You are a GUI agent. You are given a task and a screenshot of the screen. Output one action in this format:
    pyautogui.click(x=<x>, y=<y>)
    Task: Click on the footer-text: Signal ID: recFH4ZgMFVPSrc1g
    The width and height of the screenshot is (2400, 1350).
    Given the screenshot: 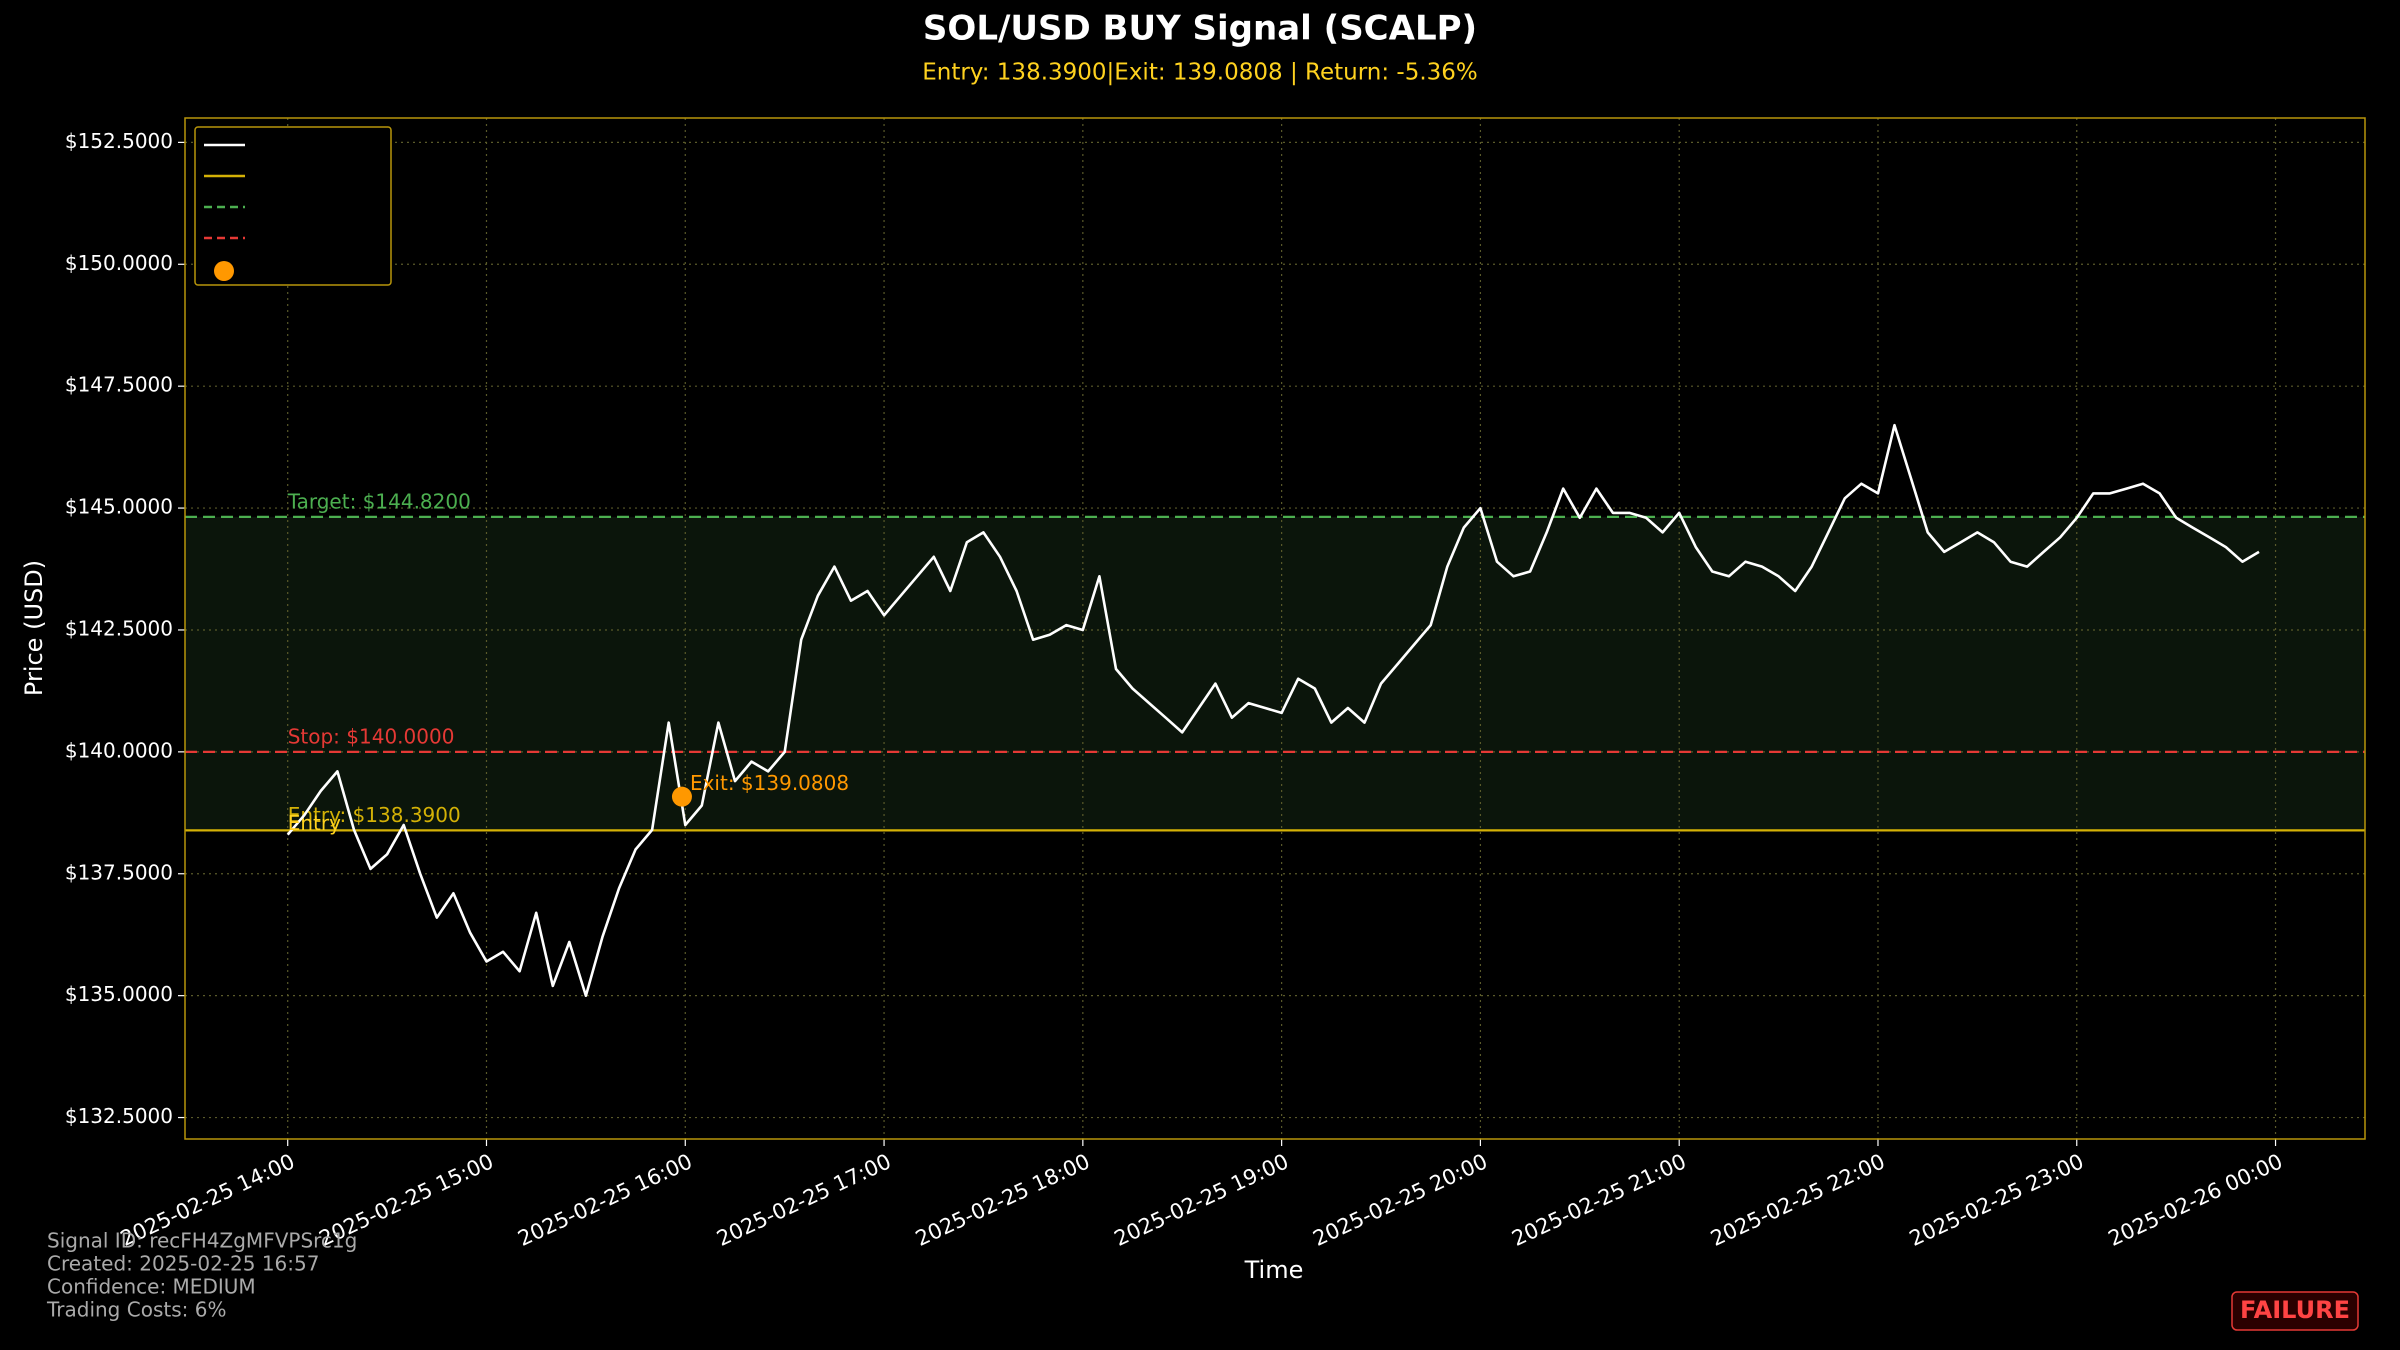 What is the action you would take?
    pyautogui.click(x=202, y=1241)
    